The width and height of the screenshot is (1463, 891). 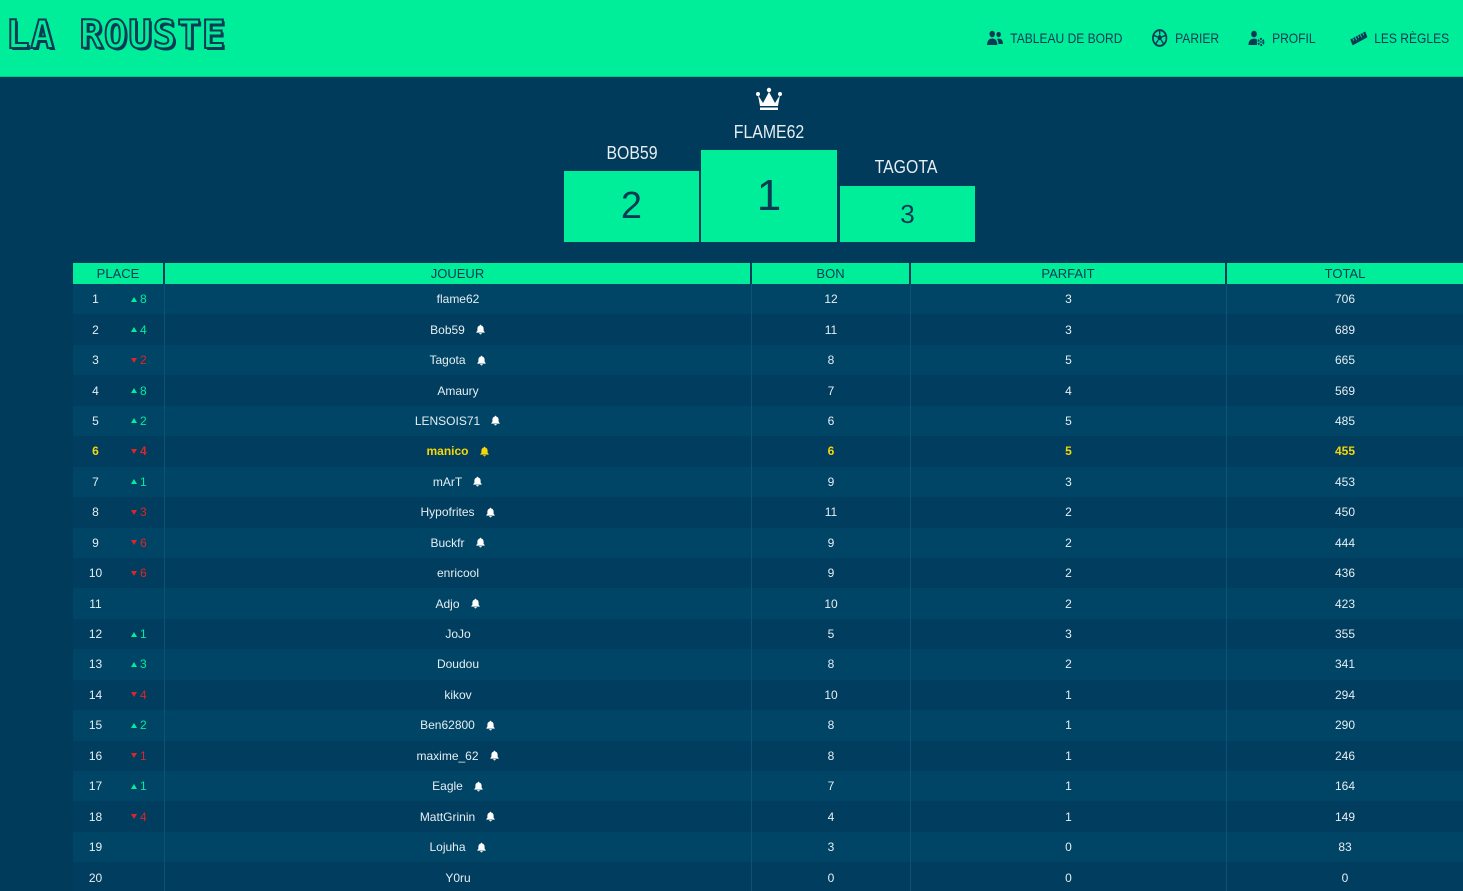 What do you see at coordinates (143, 725) in the screenshot?
I see `rank-change-value: 2` at bounding box center [143, 725].